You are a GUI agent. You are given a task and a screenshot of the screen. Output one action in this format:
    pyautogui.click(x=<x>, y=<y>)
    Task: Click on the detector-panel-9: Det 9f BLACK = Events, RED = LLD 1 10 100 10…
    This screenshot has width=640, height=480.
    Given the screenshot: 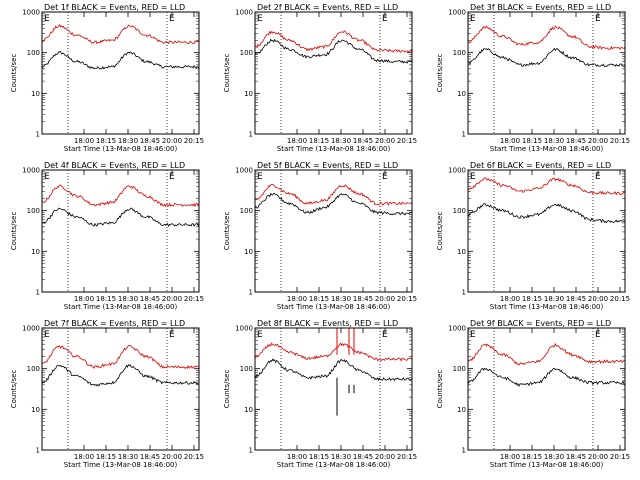 What is the action you would take?
    pyautogui.click(x=533, y=394)
    